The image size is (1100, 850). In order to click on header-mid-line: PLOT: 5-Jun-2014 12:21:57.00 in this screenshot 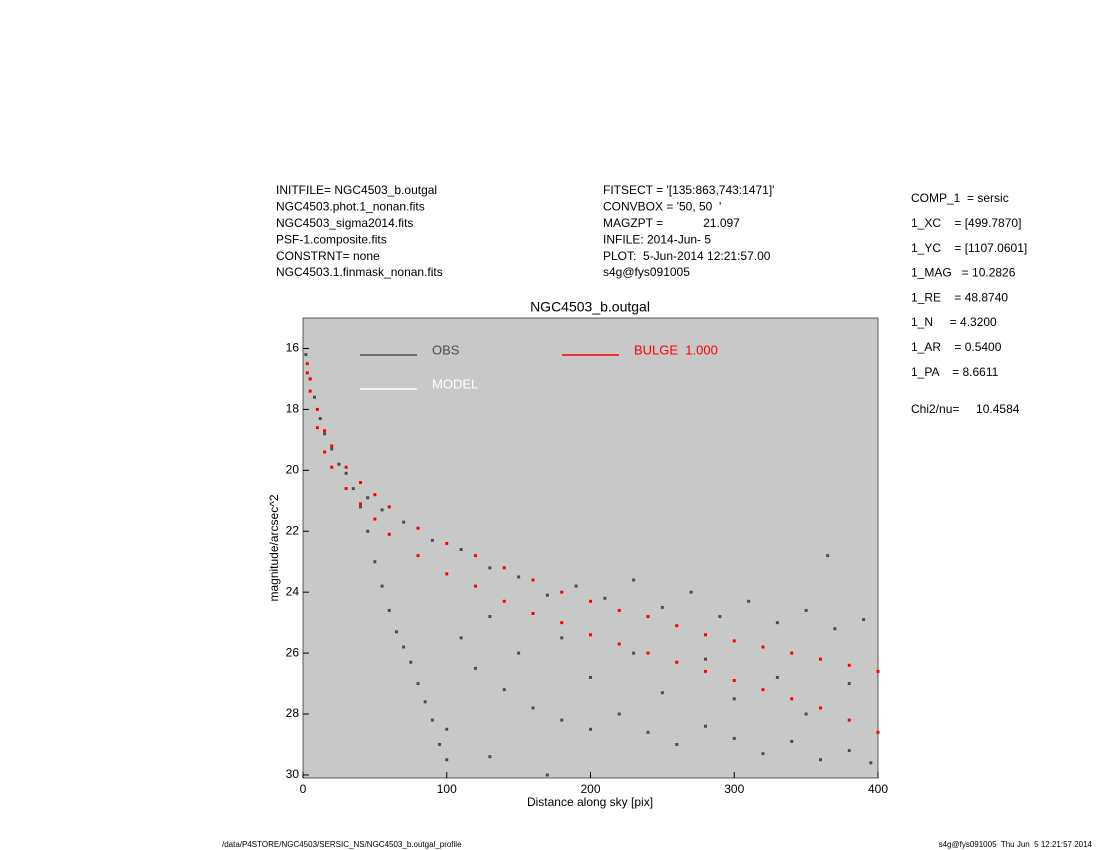, I will do `click(687, 256)`.